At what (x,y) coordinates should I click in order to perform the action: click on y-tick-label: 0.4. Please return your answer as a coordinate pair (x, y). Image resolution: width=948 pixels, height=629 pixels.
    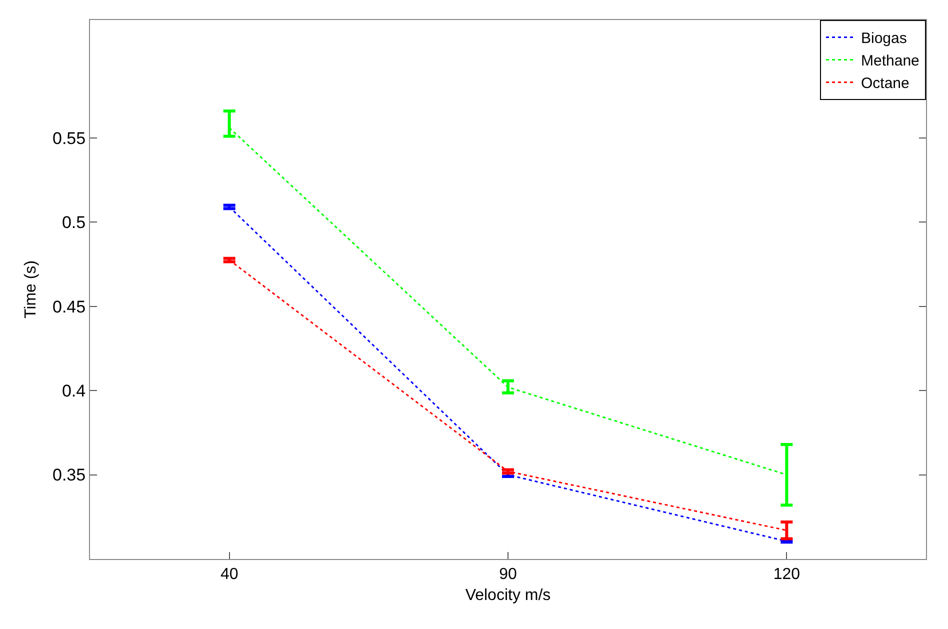
    Looking at the image, I should click on (74, 391).